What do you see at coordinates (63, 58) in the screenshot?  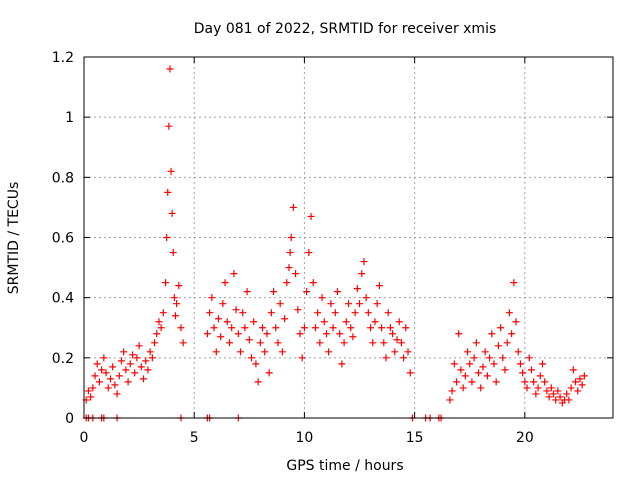 I see `y-tick-label: 1.2` at bounding box center [63, 58].